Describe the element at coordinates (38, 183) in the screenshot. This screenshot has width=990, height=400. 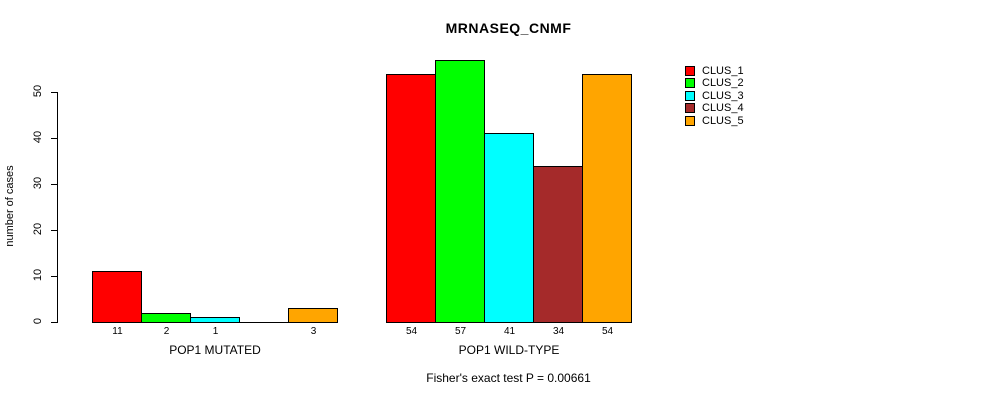
I see `y-tick-label: 30` at that location.